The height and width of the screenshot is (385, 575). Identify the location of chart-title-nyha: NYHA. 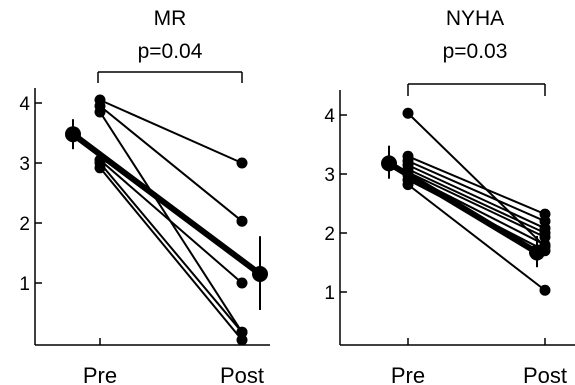
(475, 18).